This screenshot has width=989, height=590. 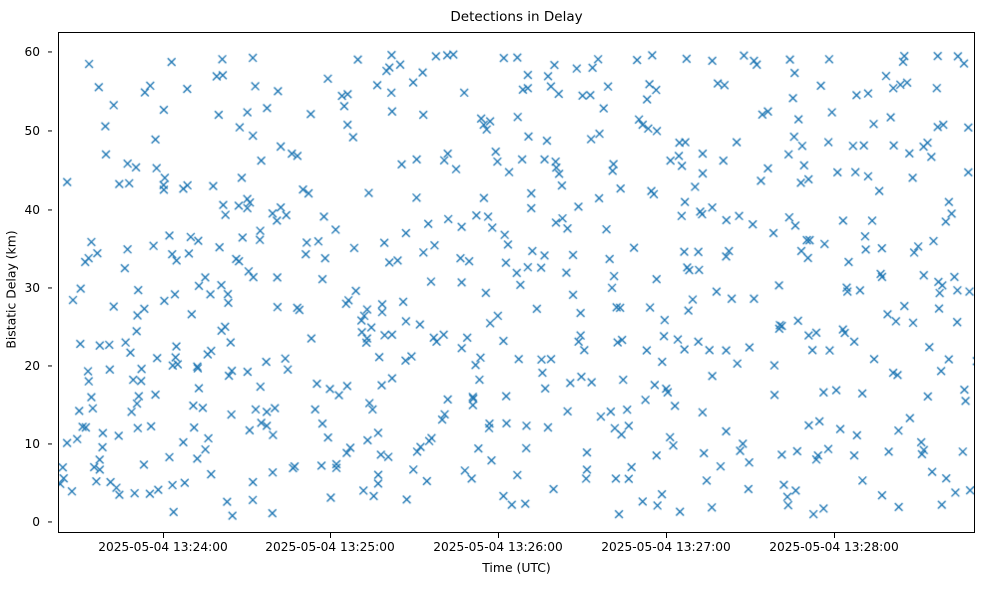 What do you see at coordinates (516, 17) in the screenshot?
I see `chart-title: Detections in Delay` at bounding box center [516, 17].